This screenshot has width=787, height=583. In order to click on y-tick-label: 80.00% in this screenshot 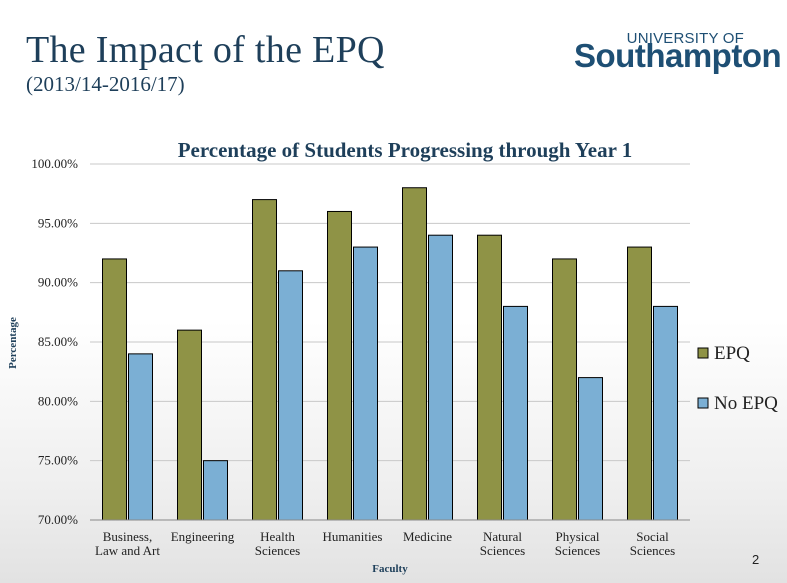, I will do `click(58, 400)`.